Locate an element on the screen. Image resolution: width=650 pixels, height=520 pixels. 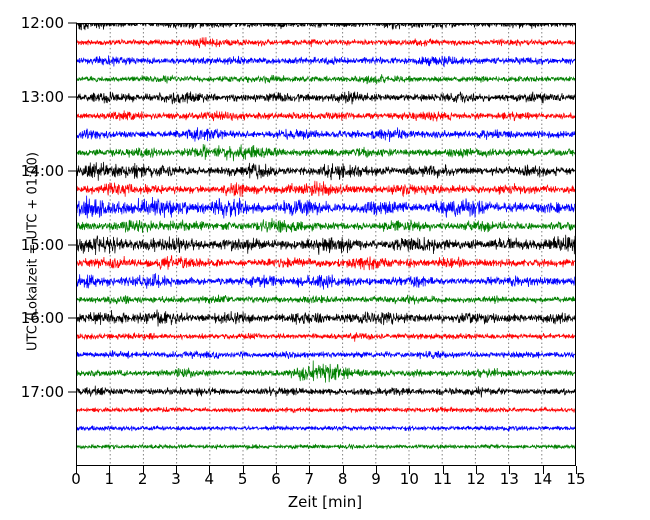
y-tick-label-16-00: 16:00 is located at coordinates (42, 318).